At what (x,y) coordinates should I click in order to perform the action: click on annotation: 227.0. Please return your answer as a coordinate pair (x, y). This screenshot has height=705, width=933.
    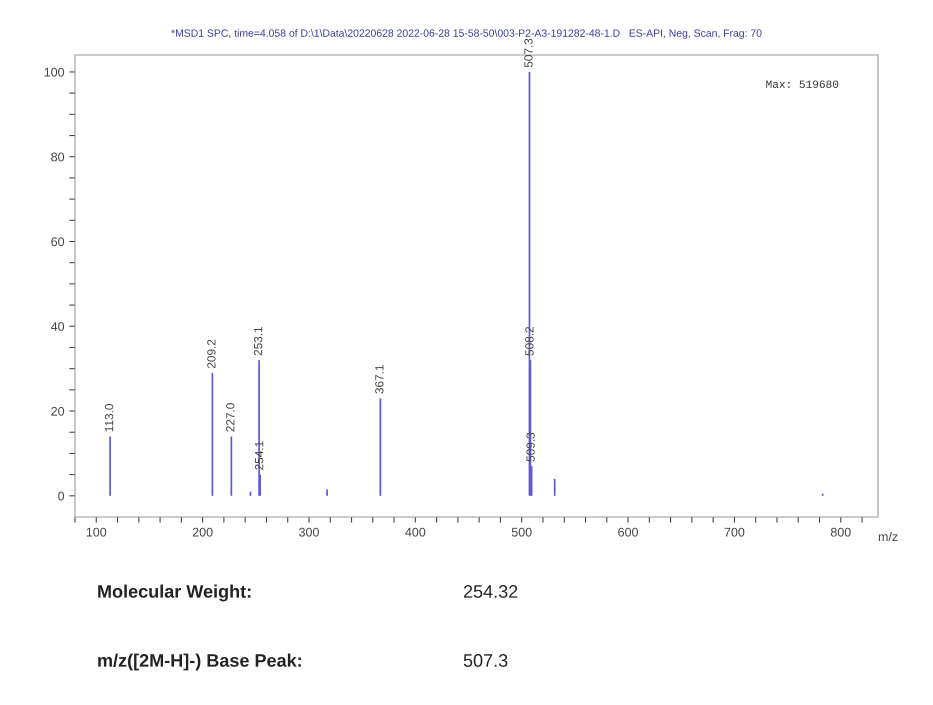
    Looking at the image, I should click on (230, 417).